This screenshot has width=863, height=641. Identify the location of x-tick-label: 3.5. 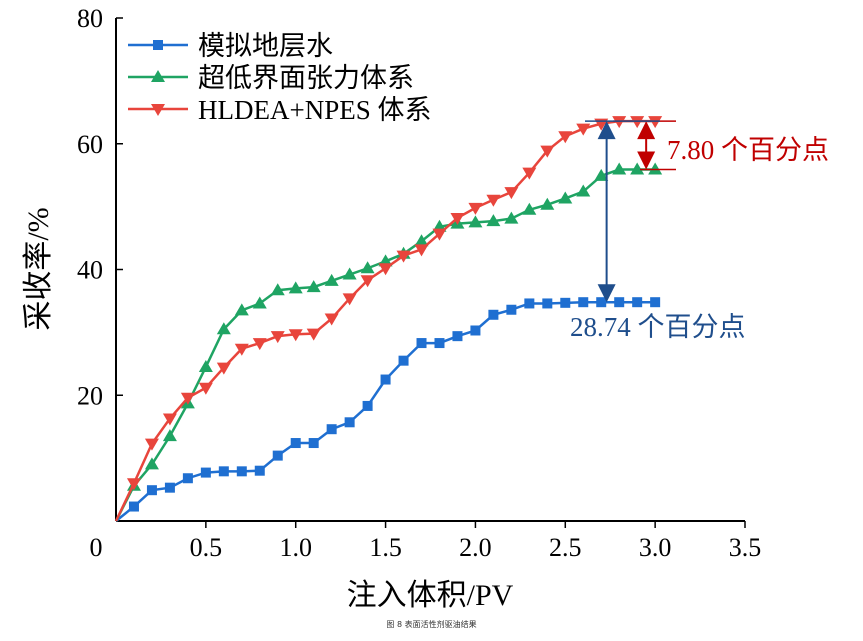
(745, 547).